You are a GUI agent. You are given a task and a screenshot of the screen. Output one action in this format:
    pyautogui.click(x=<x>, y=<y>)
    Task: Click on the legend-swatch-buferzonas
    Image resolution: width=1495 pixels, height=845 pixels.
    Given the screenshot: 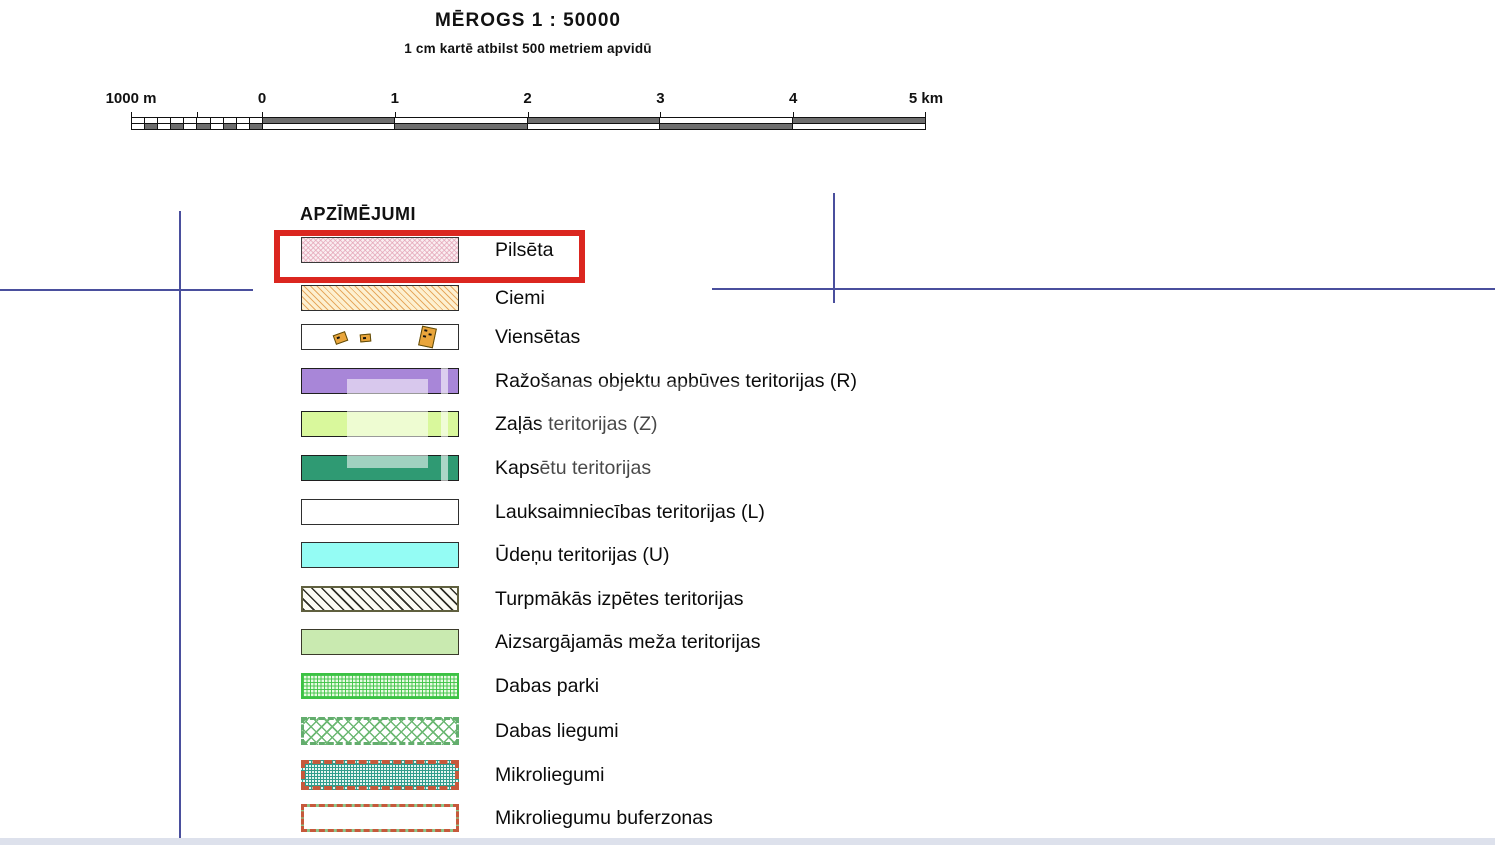 What is the action you would take?
    pyautogui.click(x=380, y=818)
    